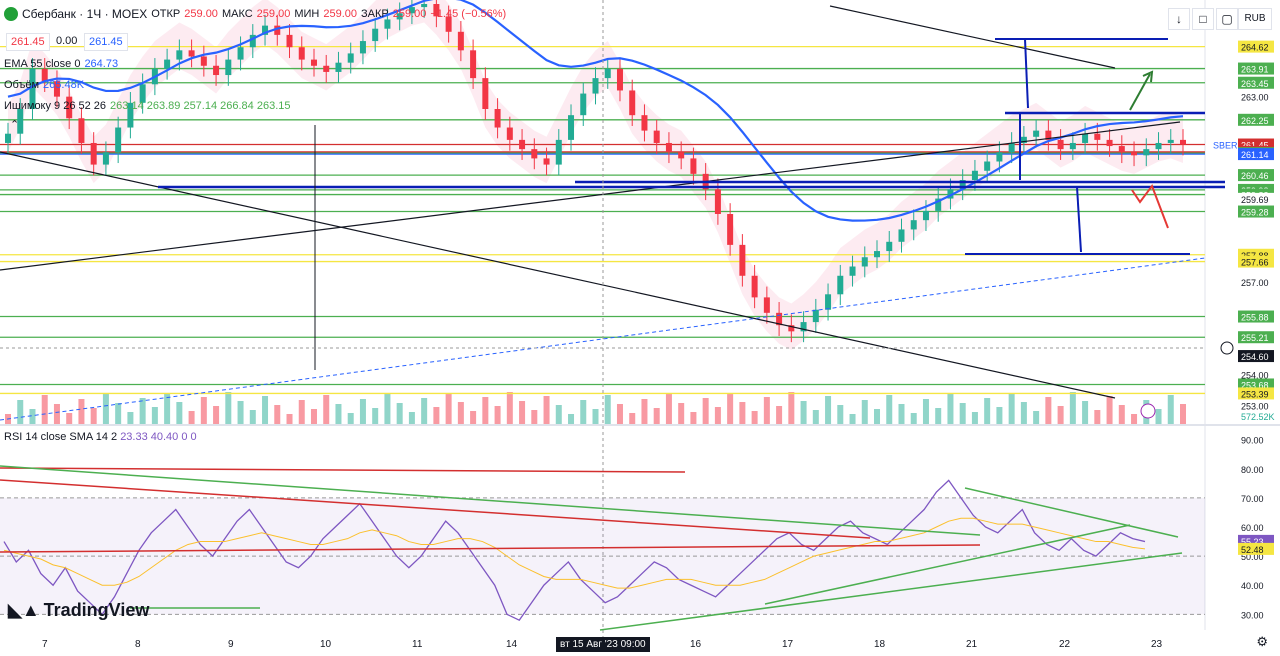 This screenshot has height=656, width=1280. Describe the element at coordinates (61, 437) in the screenshot. I see `rsi-label: RSI 14 close SMA 14 2` at that location.